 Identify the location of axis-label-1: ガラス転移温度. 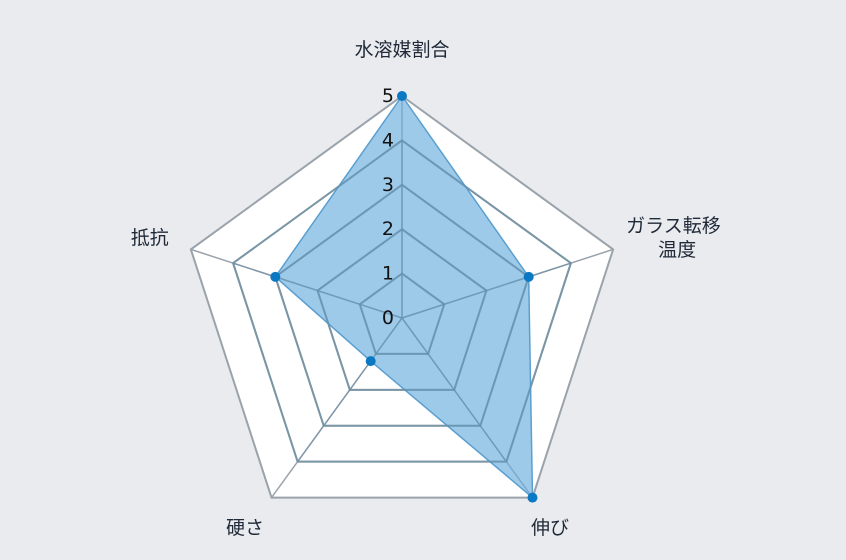
(673, 238).